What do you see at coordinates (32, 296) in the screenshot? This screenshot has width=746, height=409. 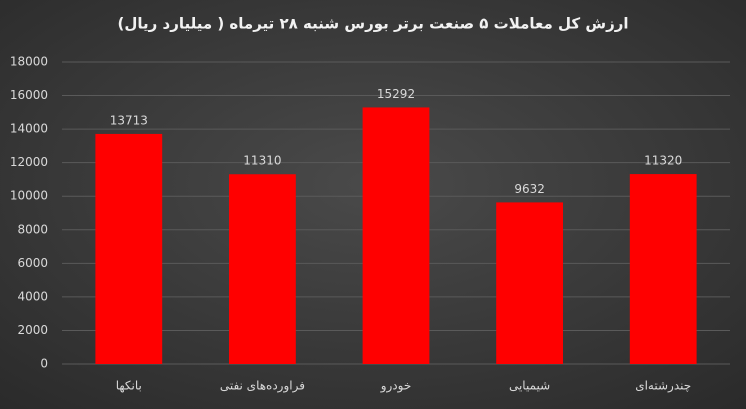 I see `y-tick-label: 4000` at bounding box center [32, 296].